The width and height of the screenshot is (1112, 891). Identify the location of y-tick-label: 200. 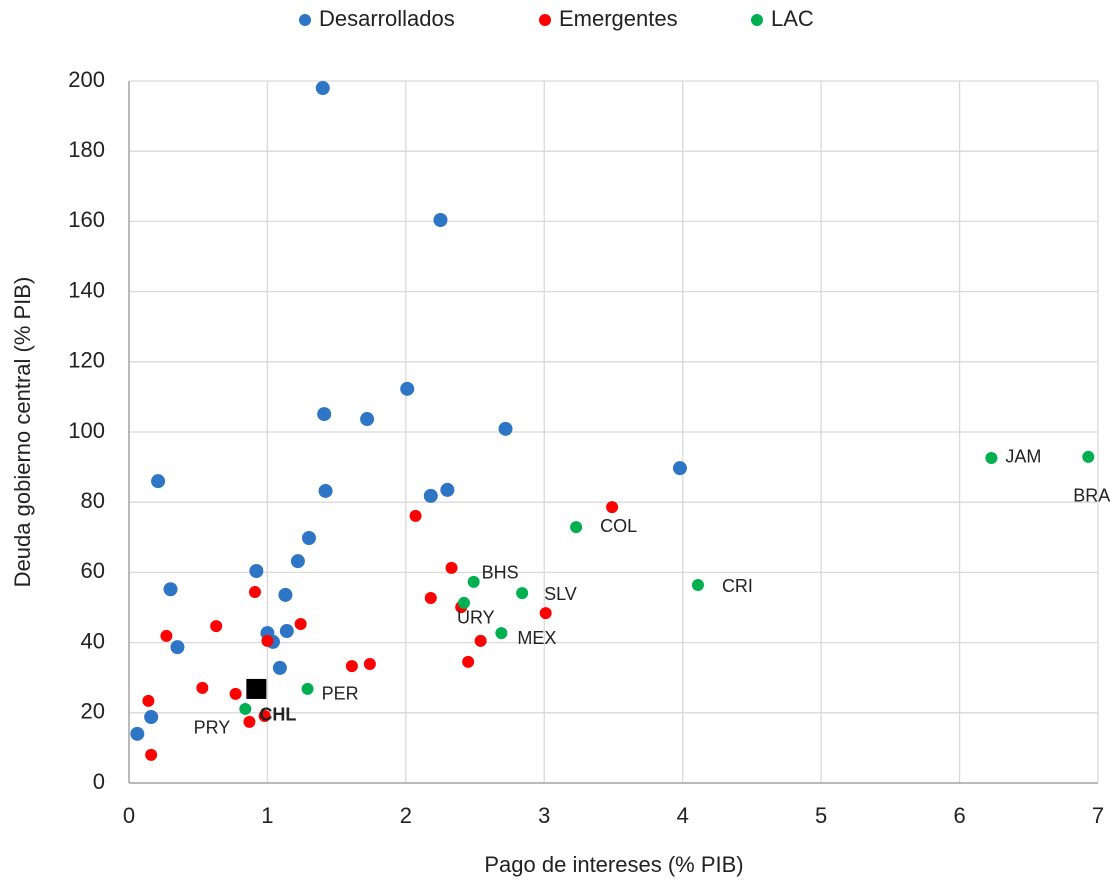
(86, 79).